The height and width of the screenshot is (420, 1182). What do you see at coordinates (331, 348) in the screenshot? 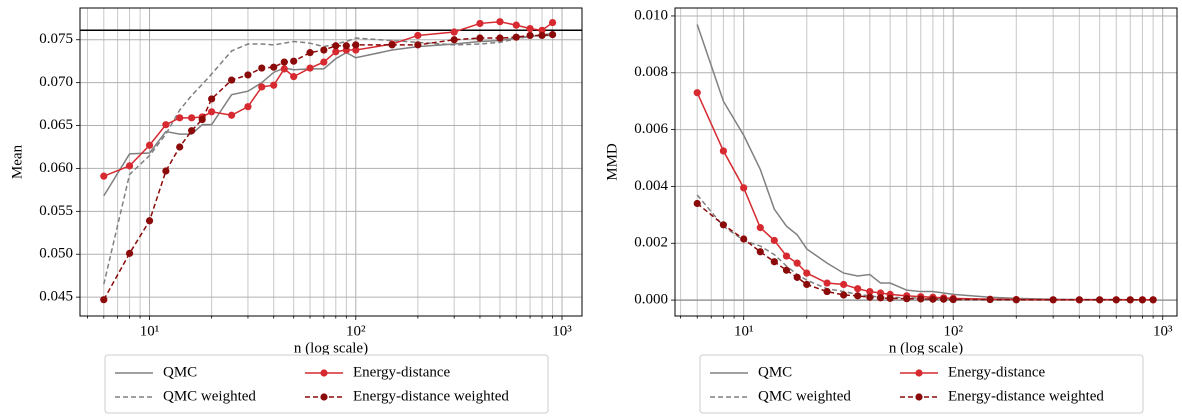
I see `x-axis-label: n (log scale)` at bounding box center [331, 348].